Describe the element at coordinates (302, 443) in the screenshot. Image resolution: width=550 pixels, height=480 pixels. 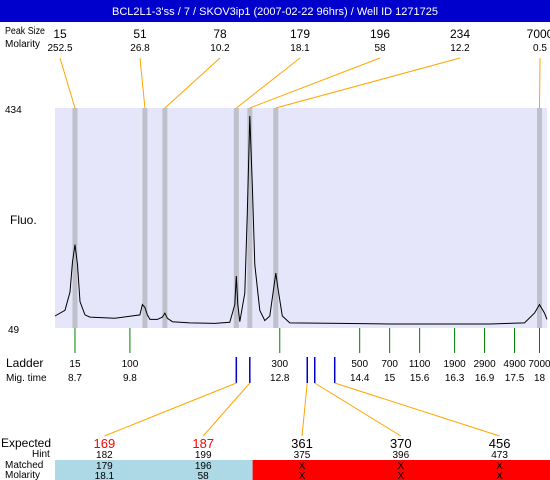
I see `expected-size: 361` at that location.